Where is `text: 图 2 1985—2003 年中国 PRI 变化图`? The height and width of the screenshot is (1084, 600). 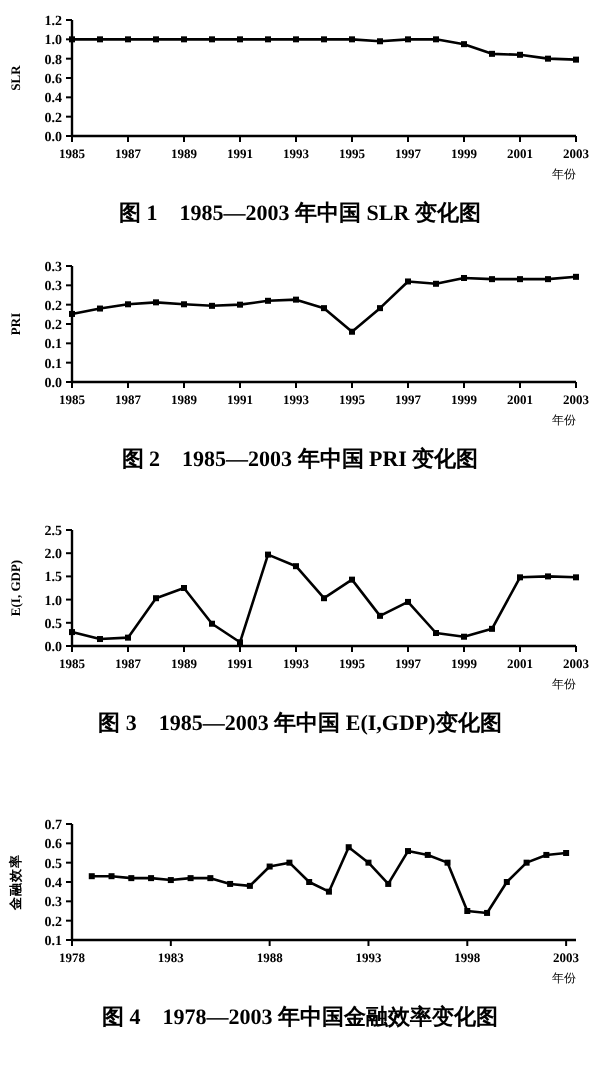
text: 图 2 1985—2003 年中国 PRI 变化图 is located at coordinates (300, 459).